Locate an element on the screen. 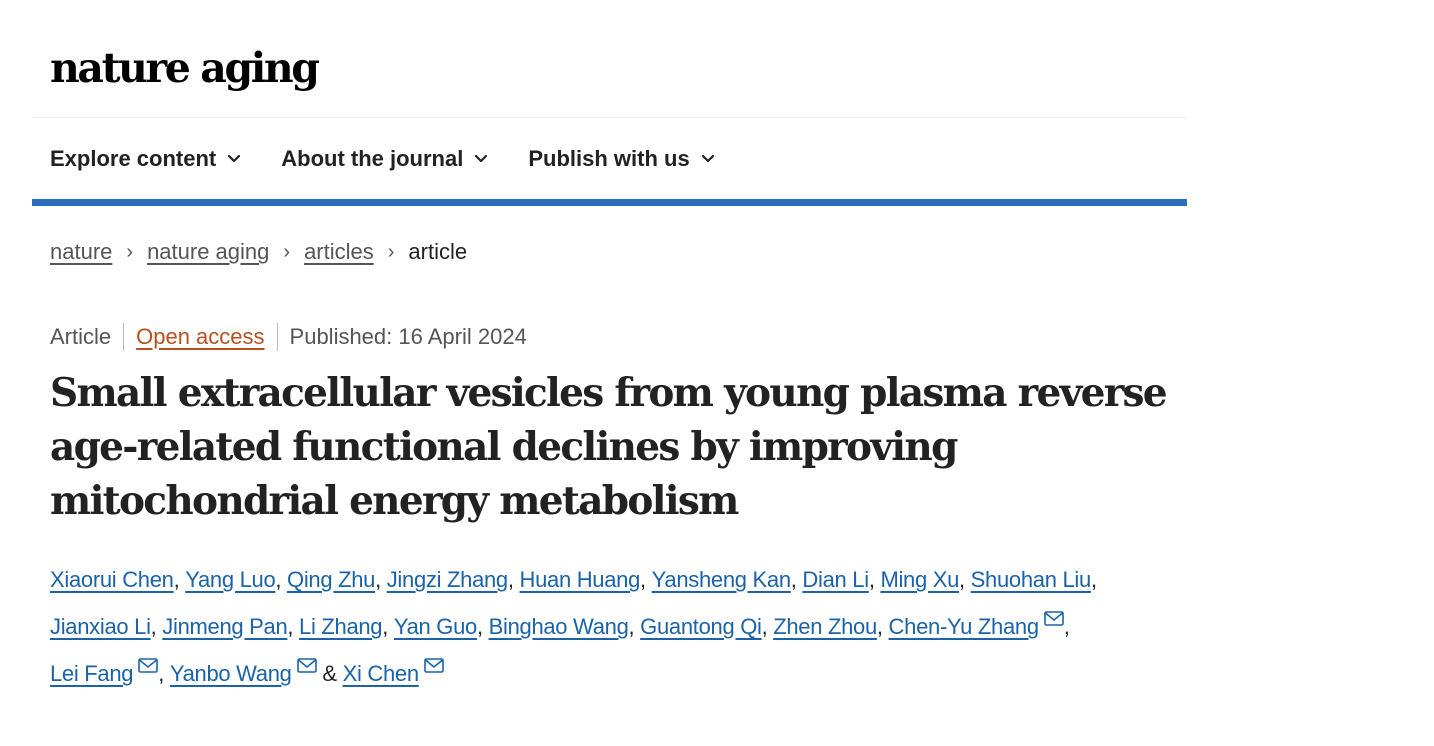 The image size is (1434, 746). author-link: Jingzi Zhang is located at coordinates (447, 579).